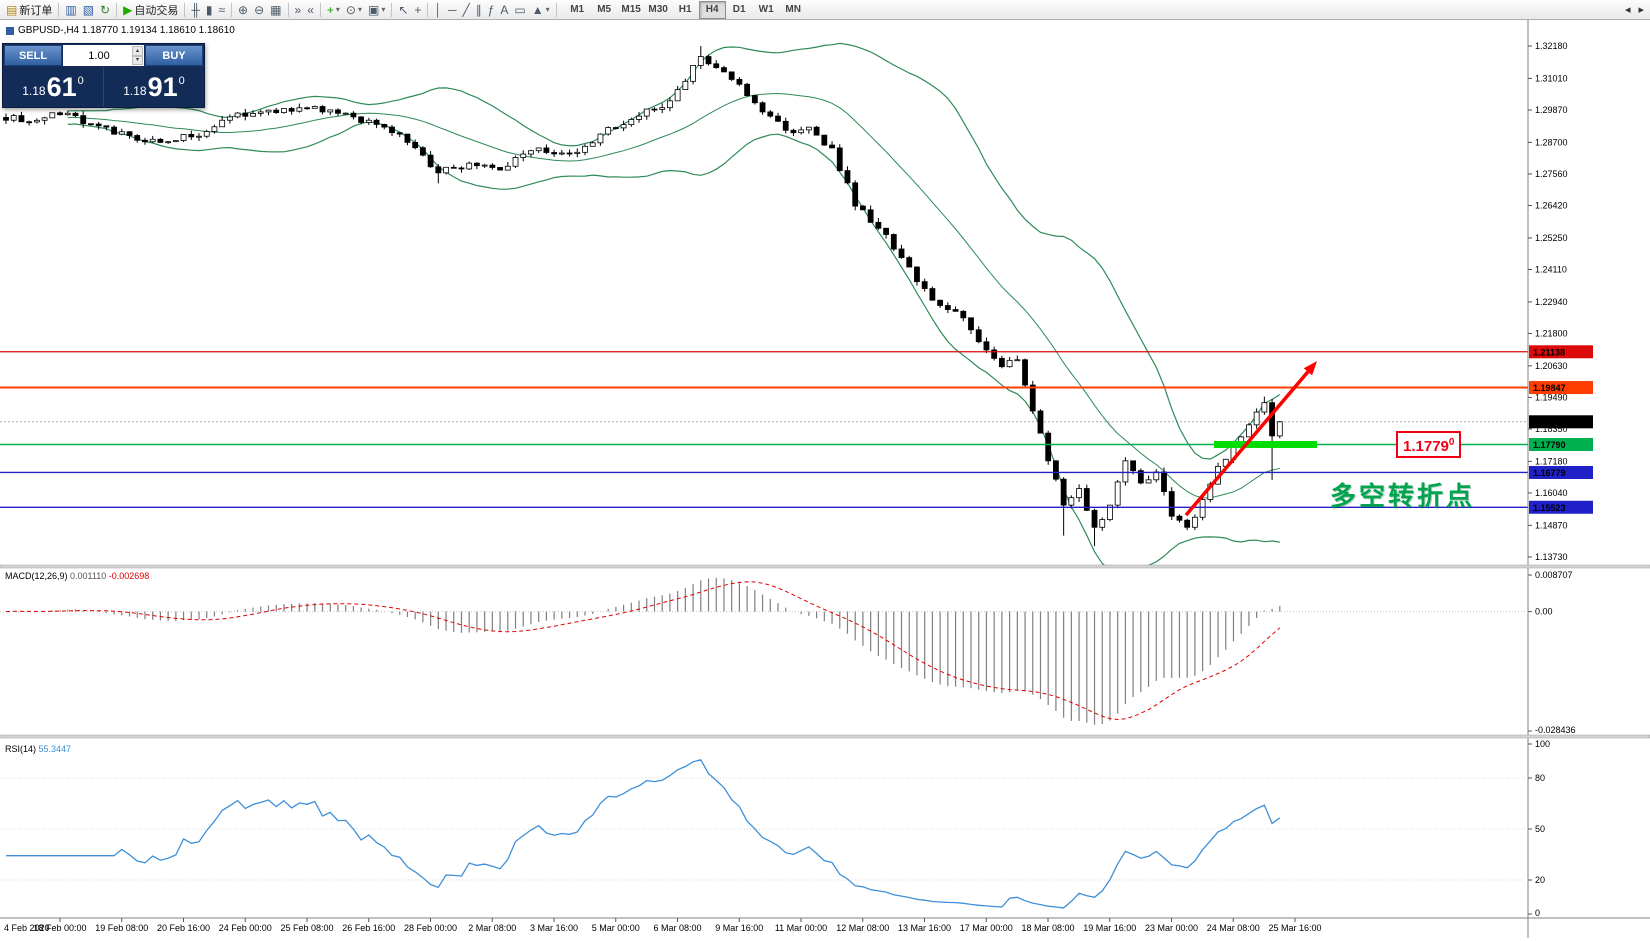  What do you see at coordinates (1551, 269) in the screenshot?
I see `price-axis-tick: 1.24110` at bounding box center [1551, 269].